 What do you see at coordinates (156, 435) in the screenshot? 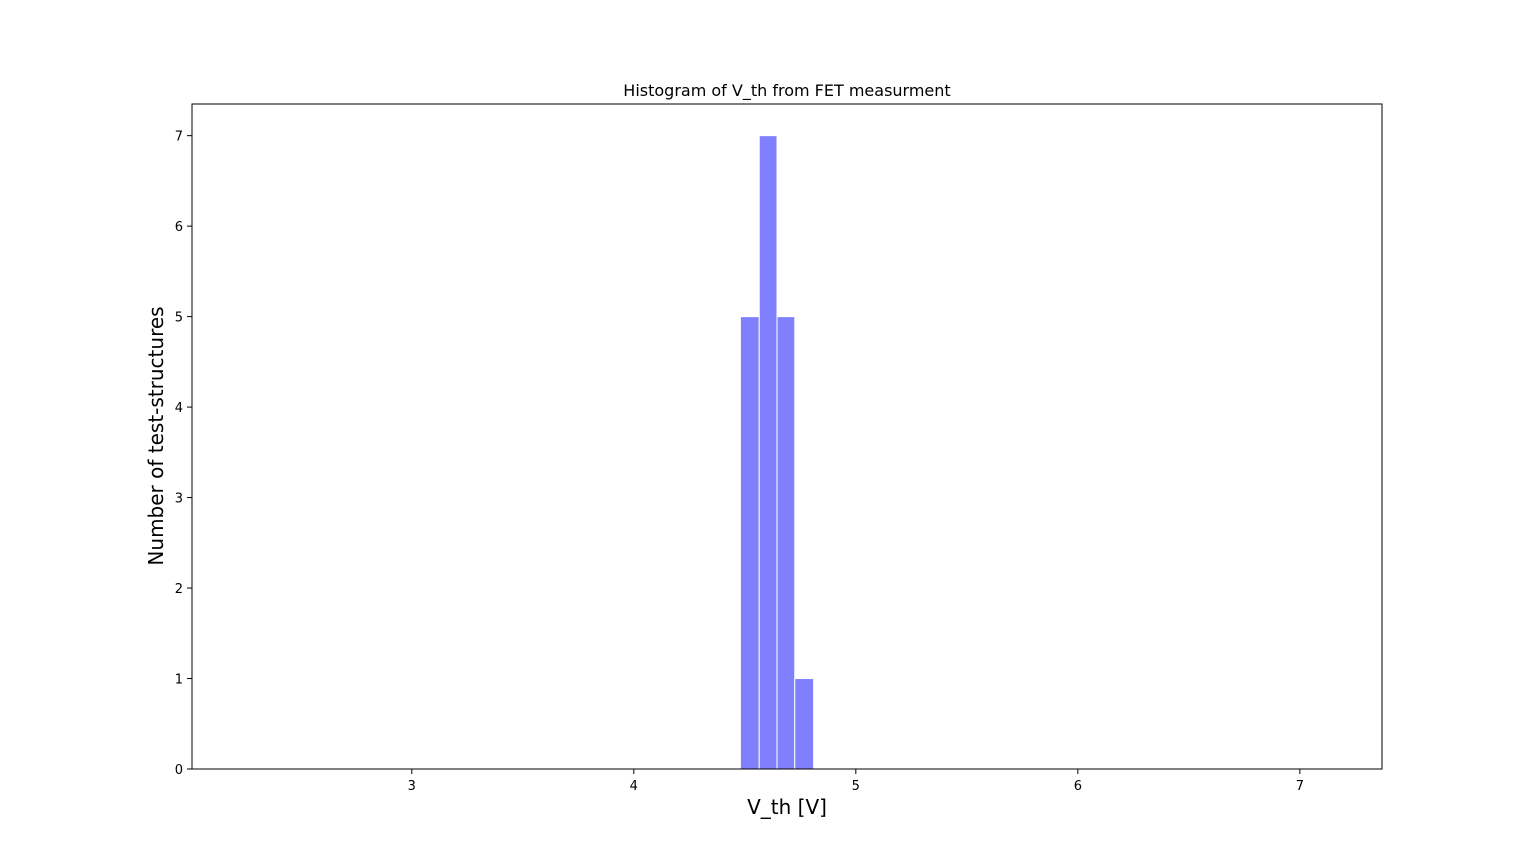
I see `y-axis-label: Number of test-structures` at bounding box center [156, 435].